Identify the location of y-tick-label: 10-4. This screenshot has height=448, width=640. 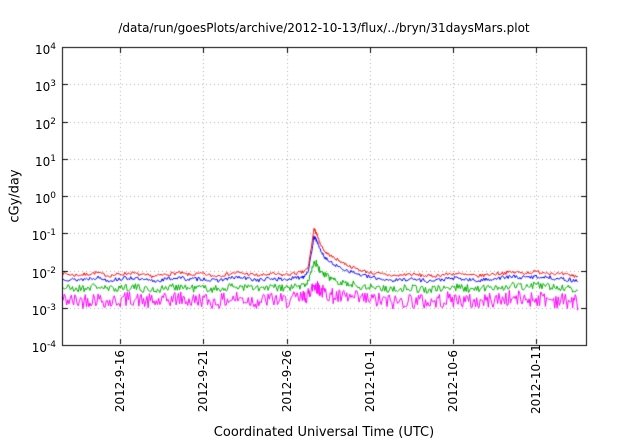
(43, 347).